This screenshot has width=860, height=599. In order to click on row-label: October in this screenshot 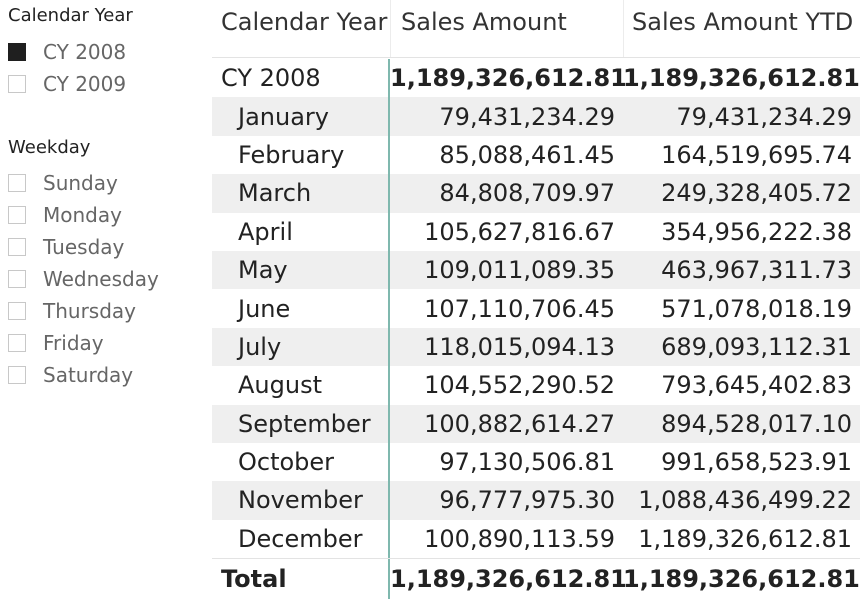, I will do `click(301, 462)`.